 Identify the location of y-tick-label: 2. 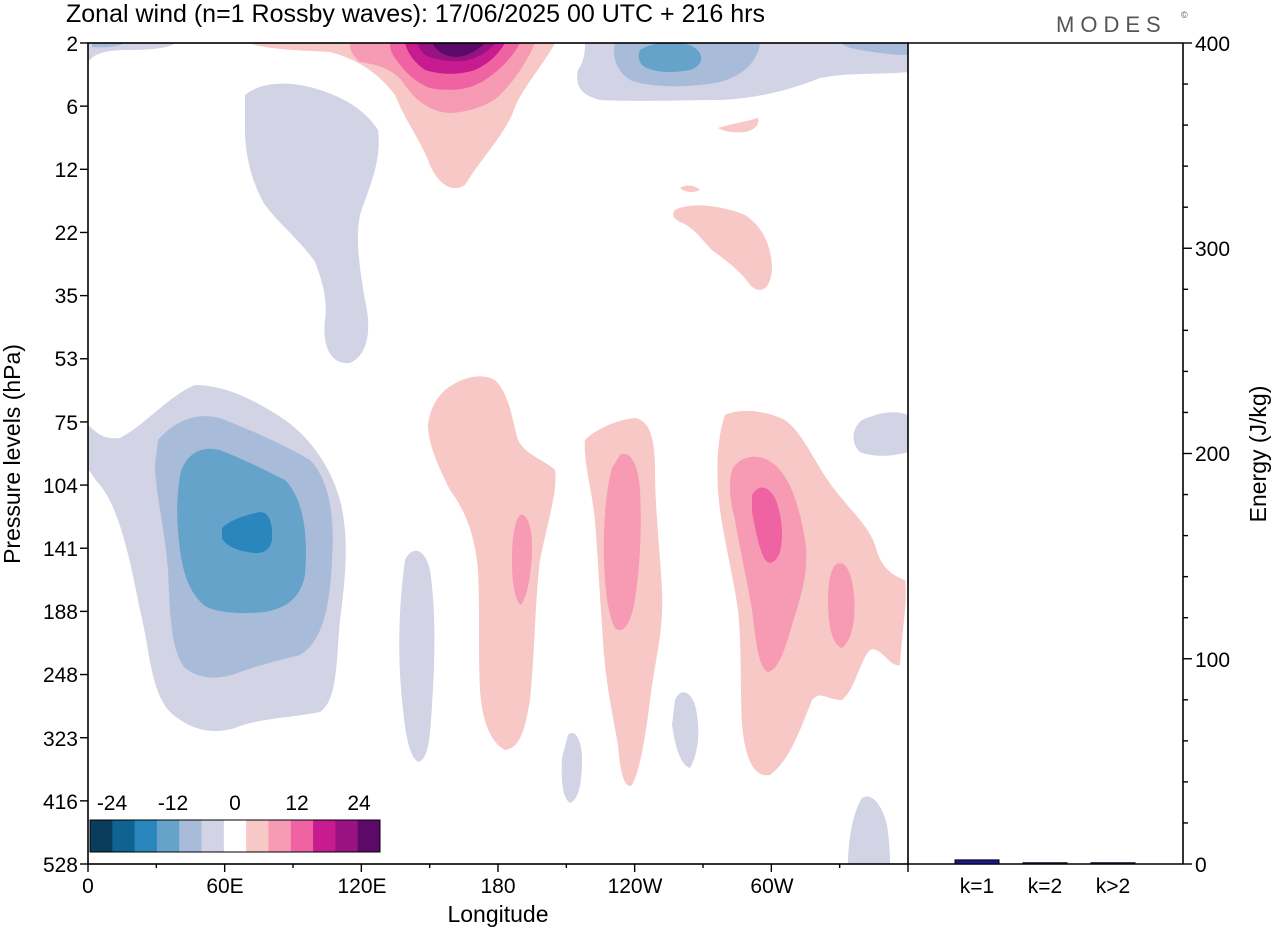
(72, 44).